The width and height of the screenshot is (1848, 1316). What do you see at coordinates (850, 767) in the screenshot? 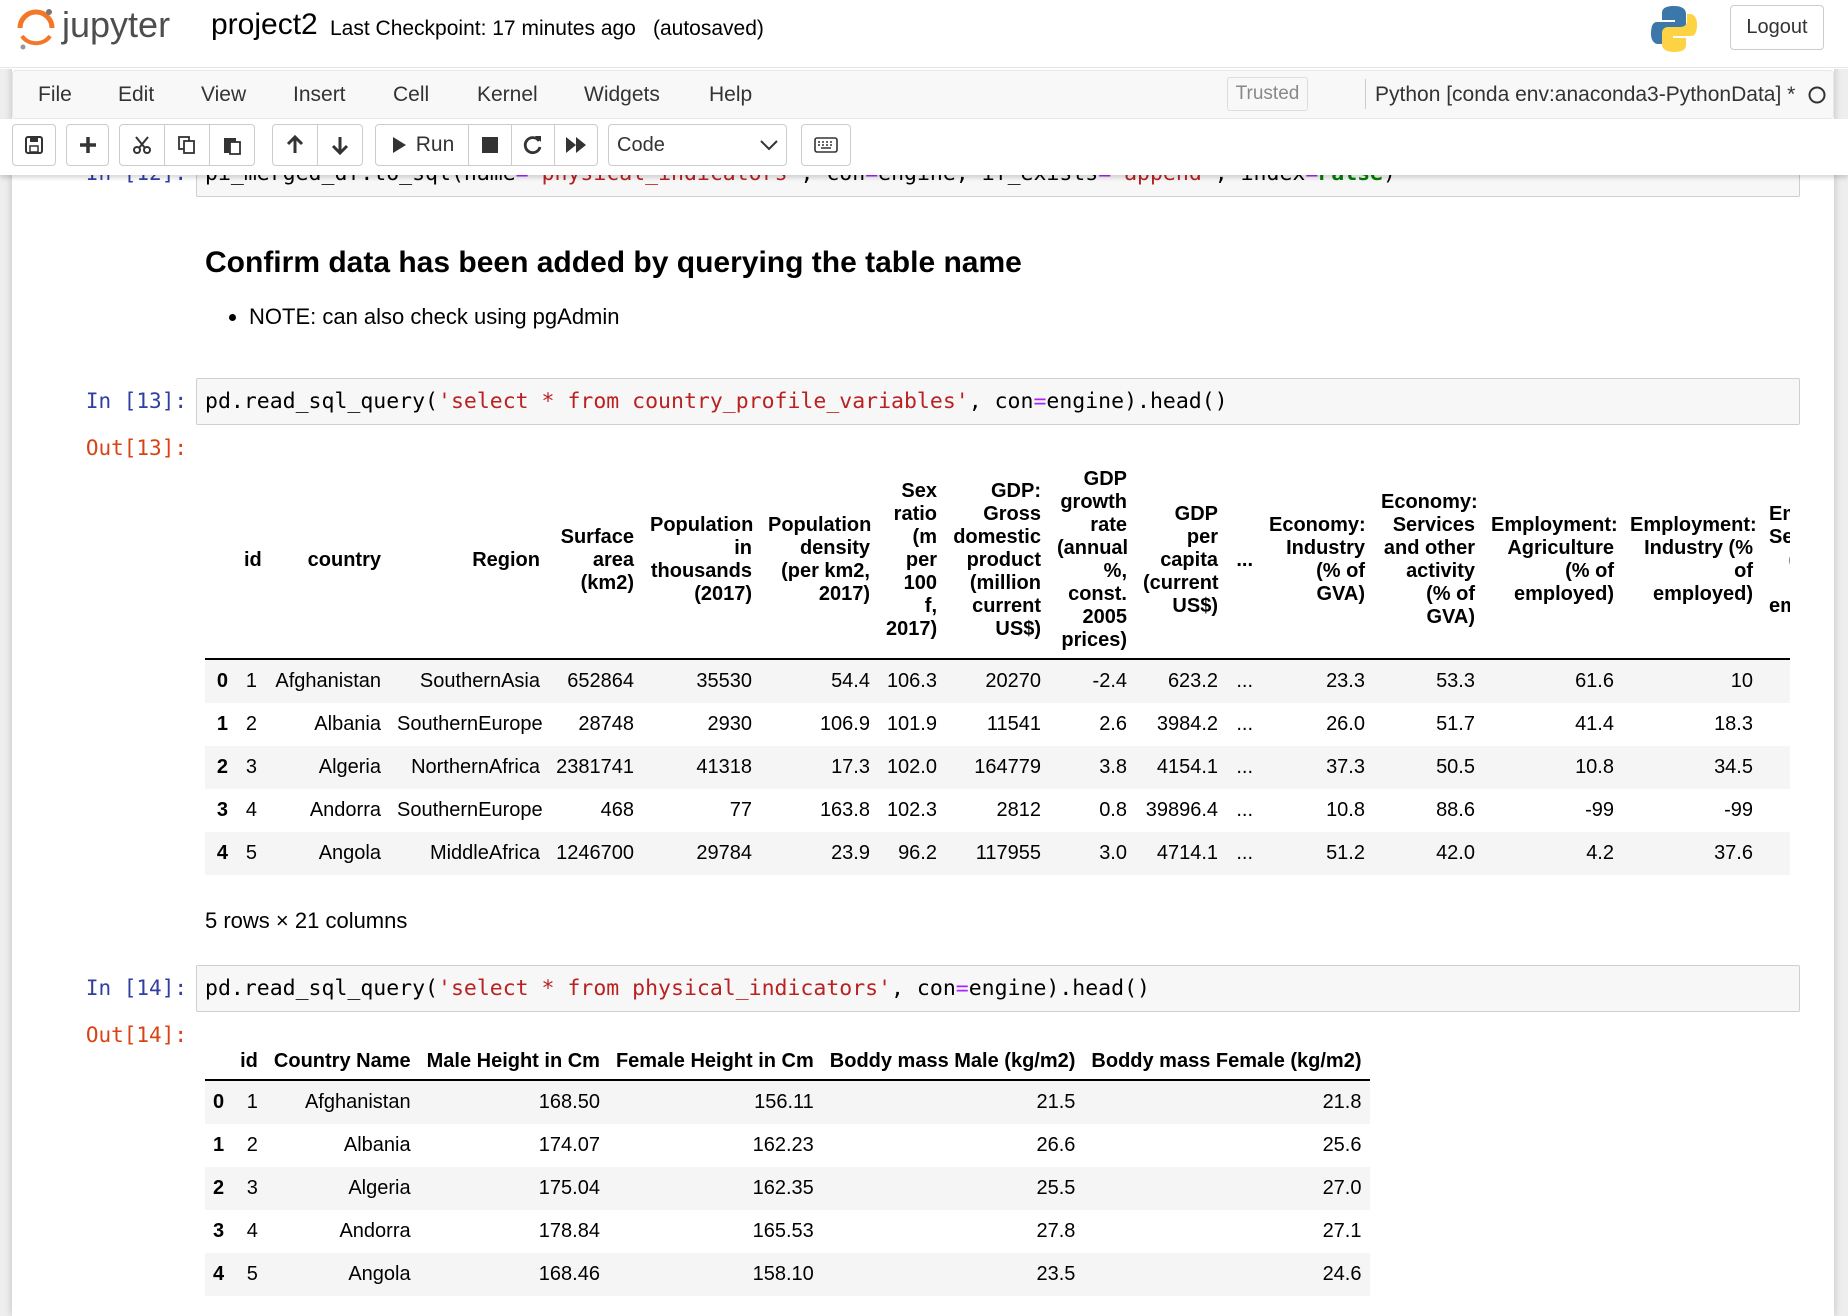
I see `table-cell: 17.3` at bounding box center [850, 767].